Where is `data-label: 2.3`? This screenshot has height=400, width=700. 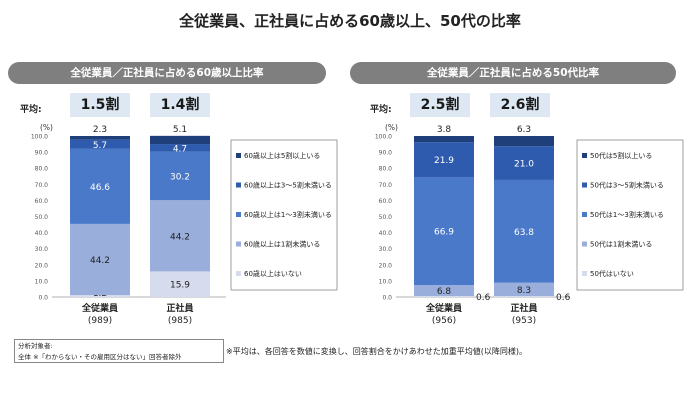 data-label: 2.3 is located at coordinates (100, 130).